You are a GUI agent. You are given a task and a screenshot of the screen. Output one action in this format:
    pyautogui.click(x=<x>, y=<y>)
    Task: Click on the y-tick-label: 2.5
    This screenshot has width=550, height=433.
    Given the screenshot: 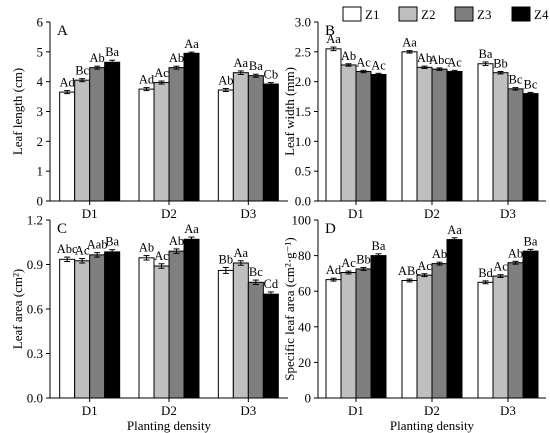 What is the action you would take?
    pyautogui.click(x=303, y=51)
    